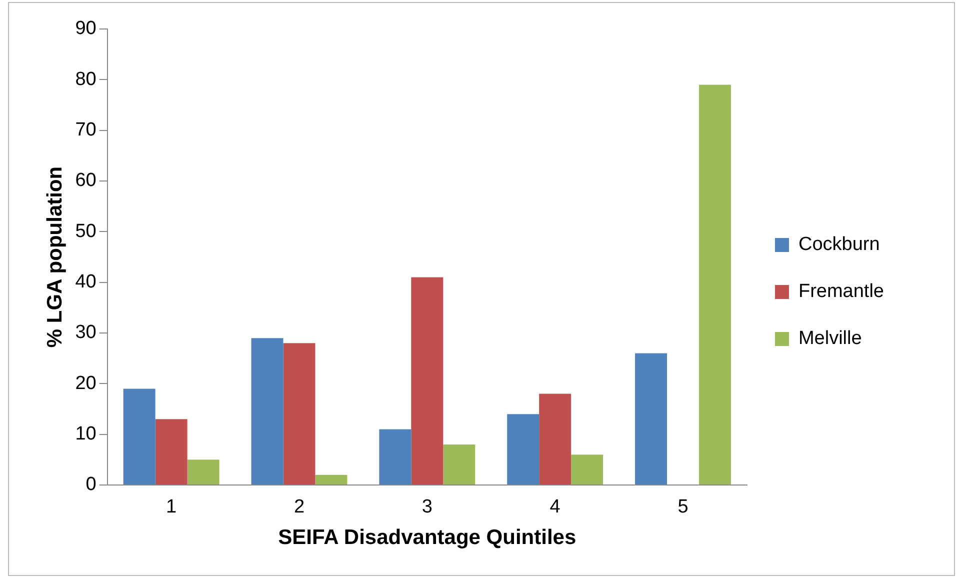 The height and width of the screenshot is (580, 961). What do you see at coordinates (85, 29) in the screenshot?
I see `y-tick-label: 90` at bounding box center [85, 29].